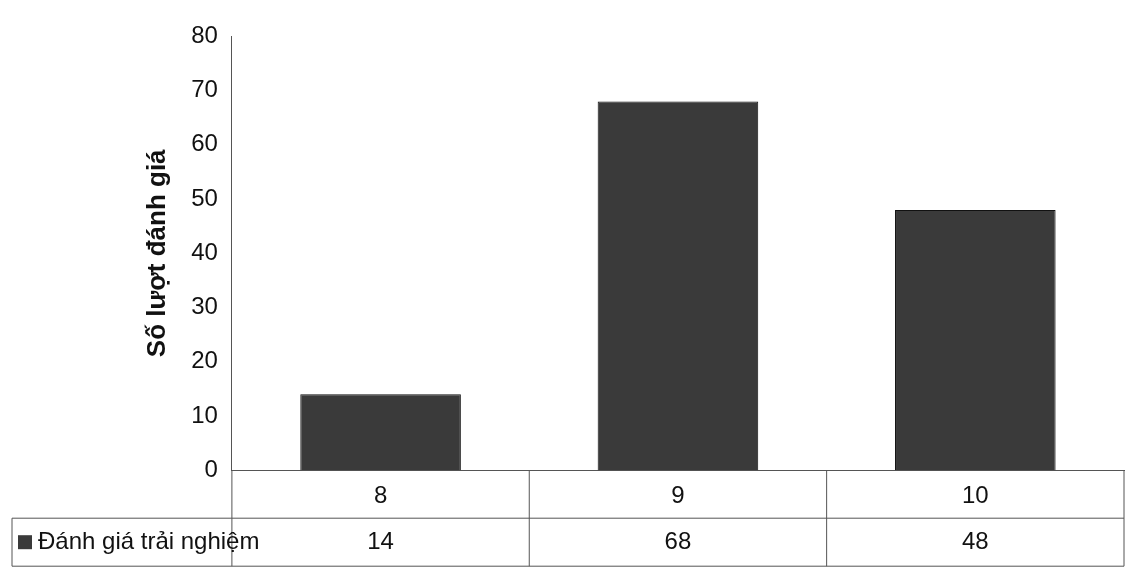 The image size is (1139, 583). I want to click on y-tick-label: 80, so click(204, 35).